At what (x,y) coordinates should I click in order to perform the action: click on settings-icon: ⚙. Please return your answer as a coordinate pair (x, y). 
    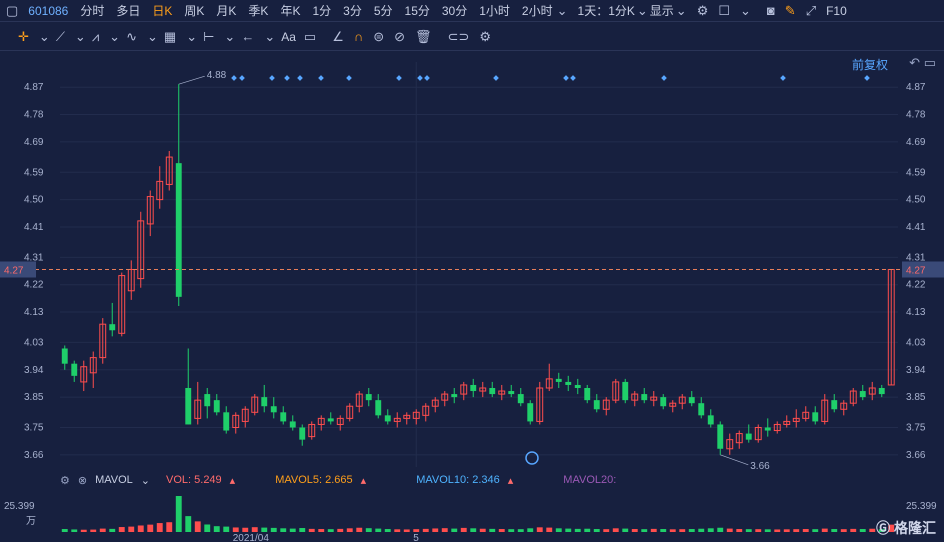
    Looking at the image, I should click on (485, 36).